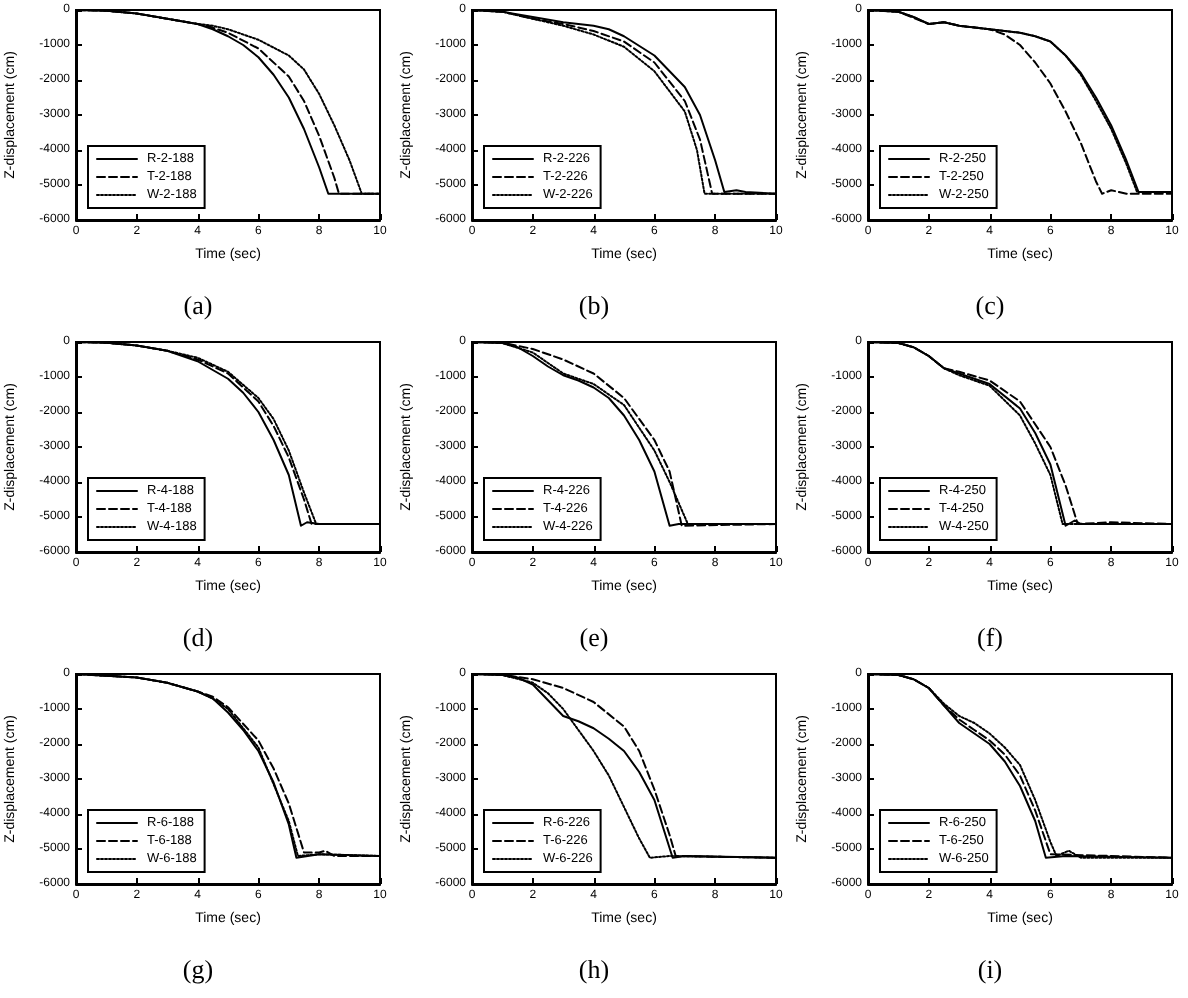 Image resolution: width=1188 pixels, height=998 pixels. Describe the element at coordinates (594, 969) in the screenshot. I see `text: (h)` at that location.